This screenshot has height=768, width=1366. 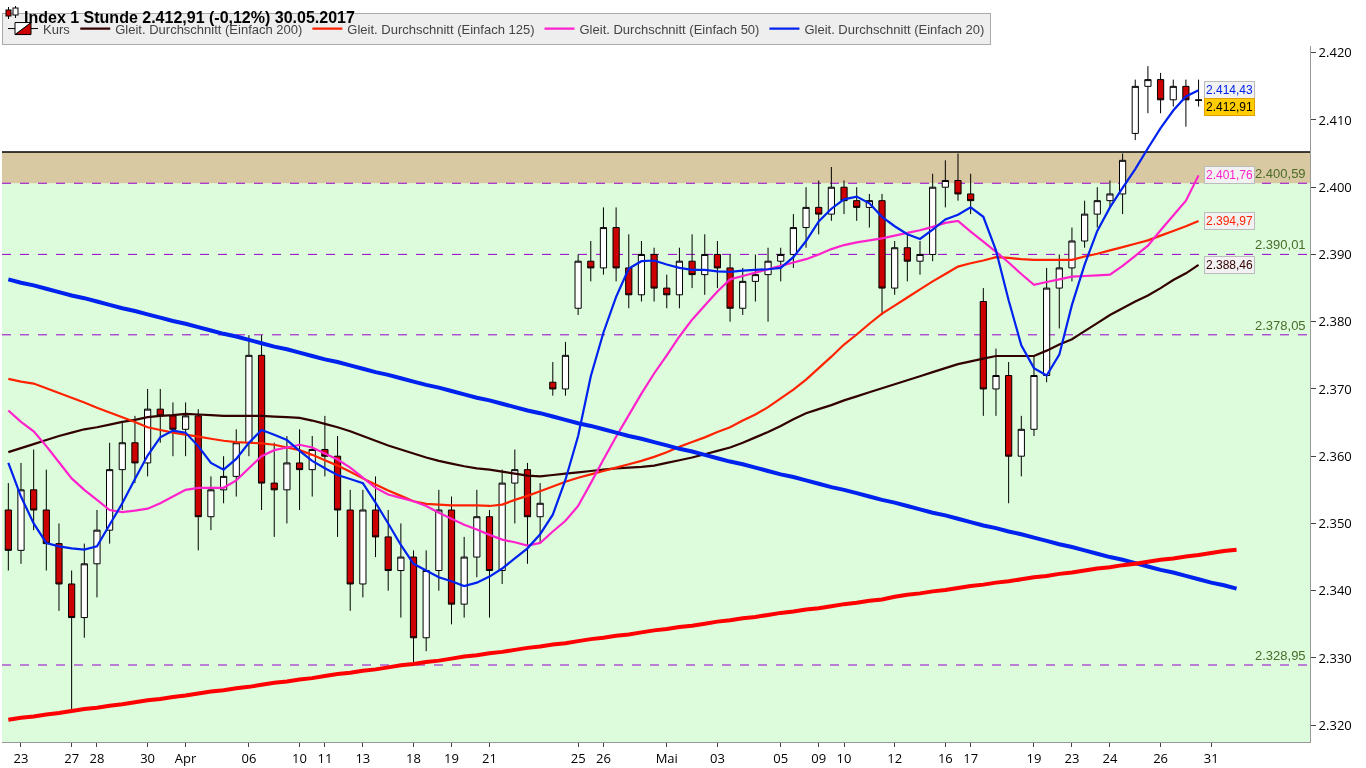 I want to click on y-tick-label: 2.320, so click(x=1335, y=724).